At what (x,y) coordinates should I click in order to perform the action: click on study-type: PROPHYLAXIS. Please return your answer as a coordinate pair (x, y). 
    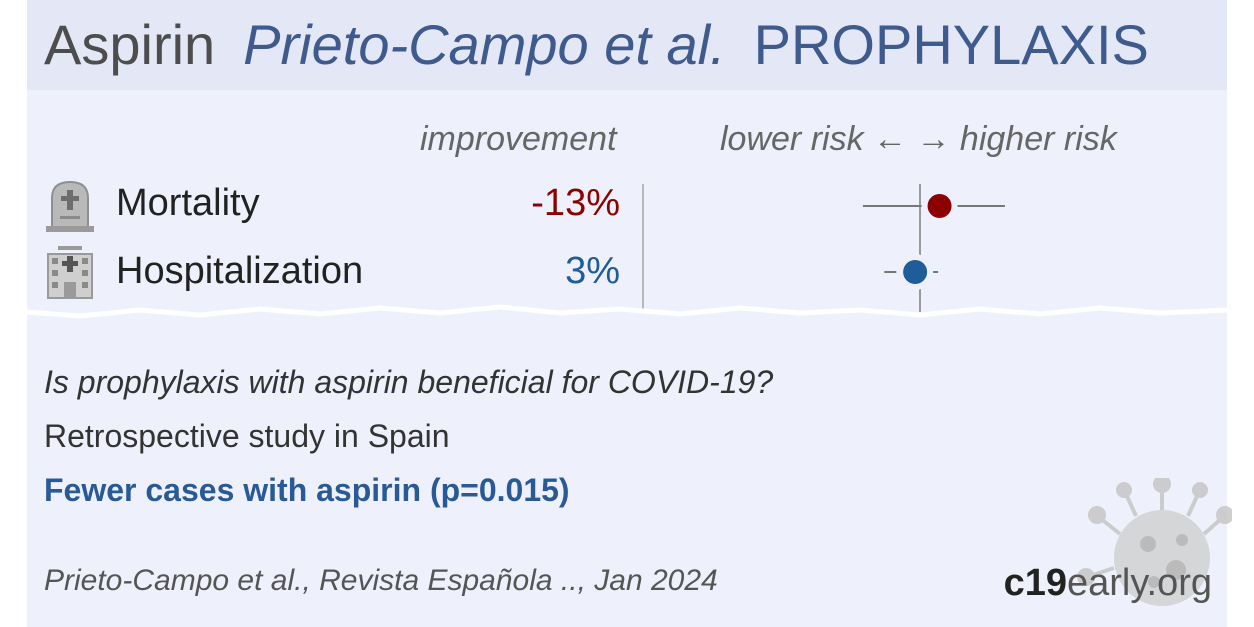
    Looking at the image, I should click on (951, 44).